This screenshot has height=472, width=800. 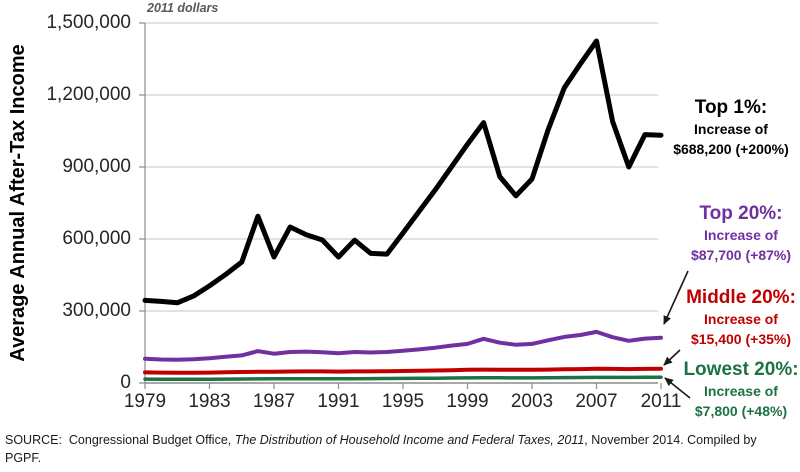 I want to click on x-tick-label: 2007, so click(x=596, y=401).